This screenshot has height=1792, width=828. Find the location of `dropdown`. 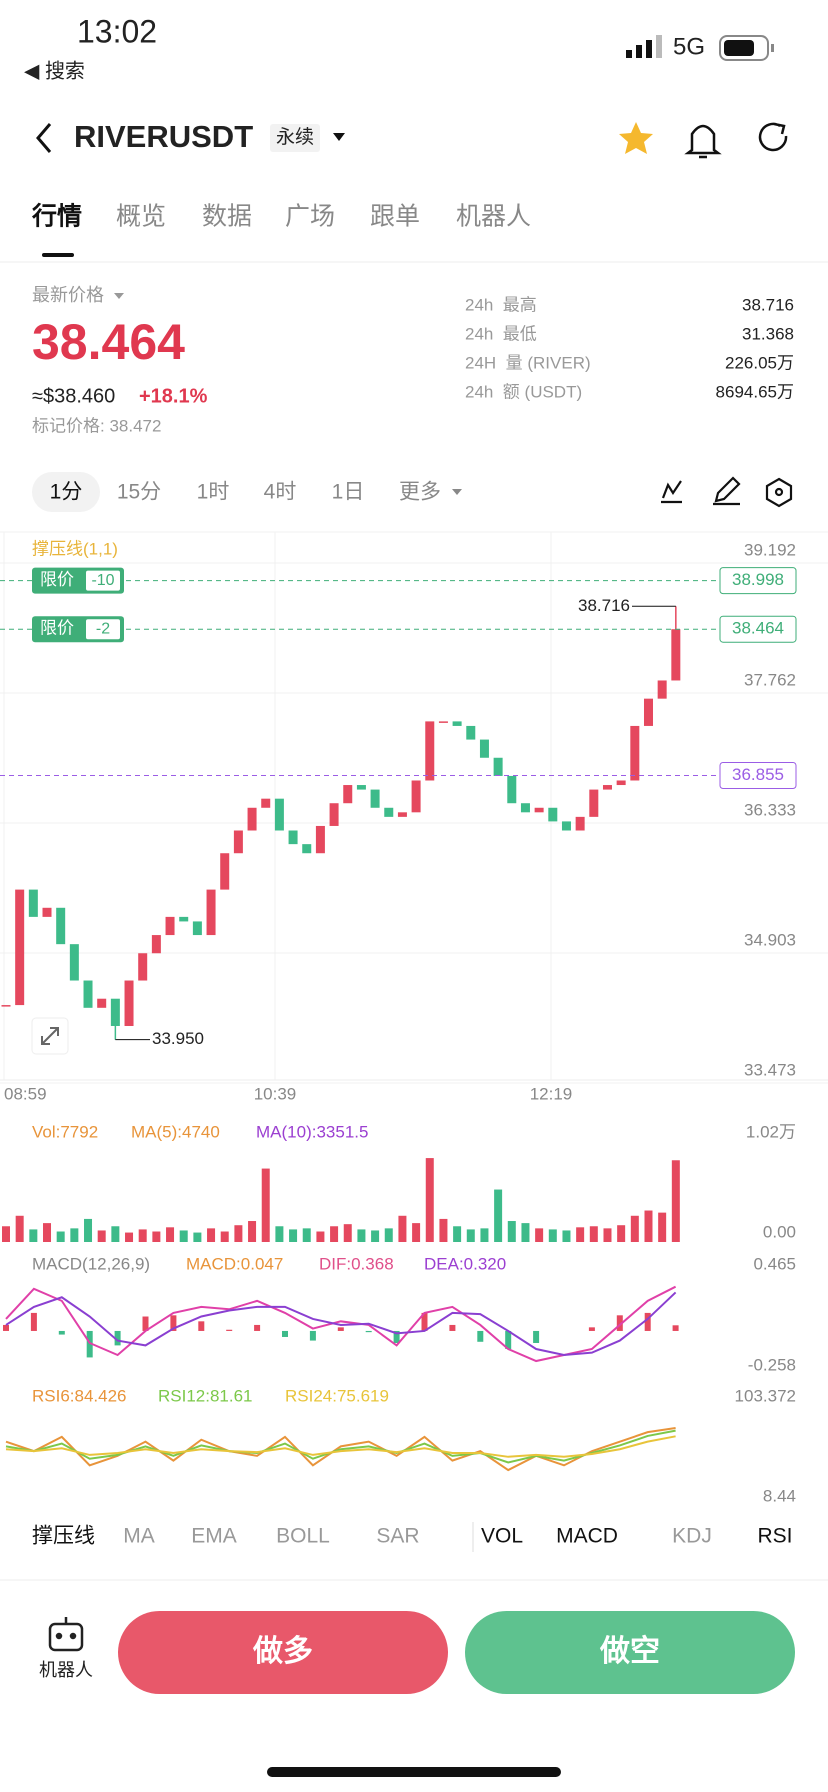

dropdown is located at coordinates (339, 137).